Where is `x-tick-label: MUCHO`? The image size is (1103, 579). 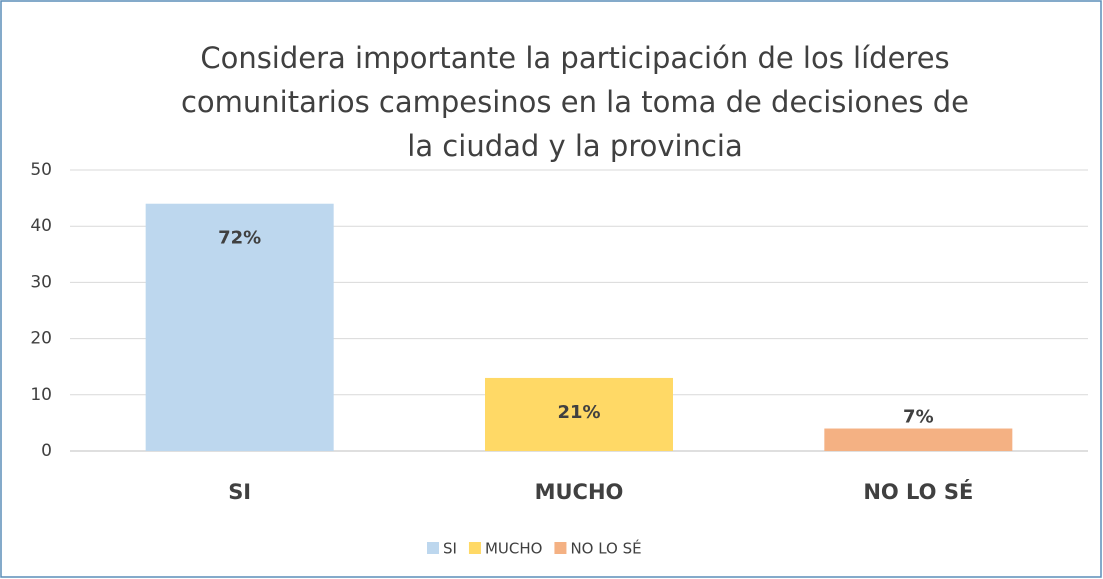 x-tick-label: MUCHO is located at coordinates (579, 492).